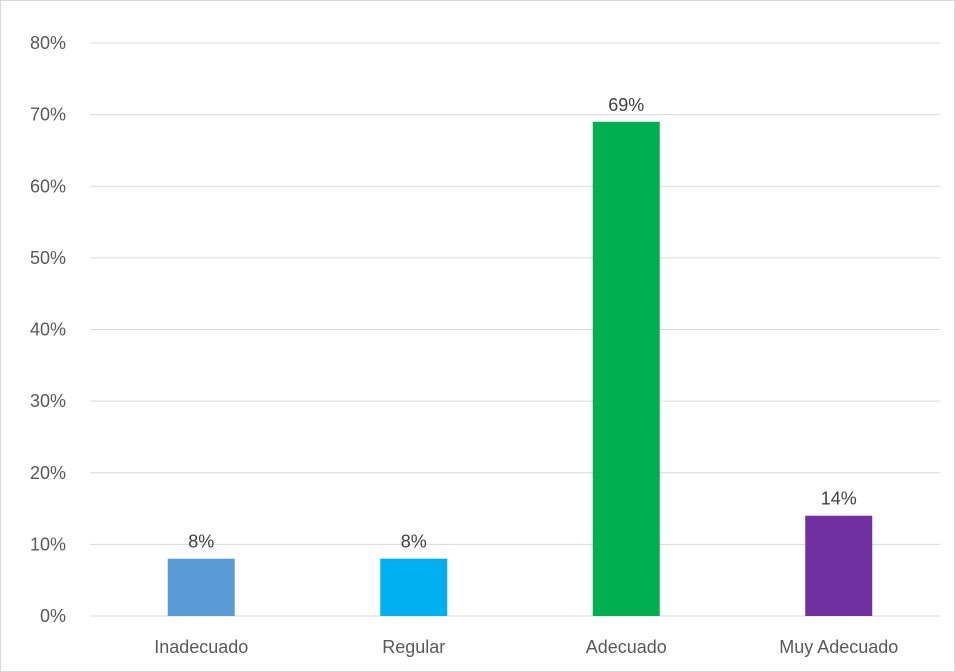 The width and height of the screenshot is (955, 672). I want to click on y-tick-label: 40%, so click(48, 330).